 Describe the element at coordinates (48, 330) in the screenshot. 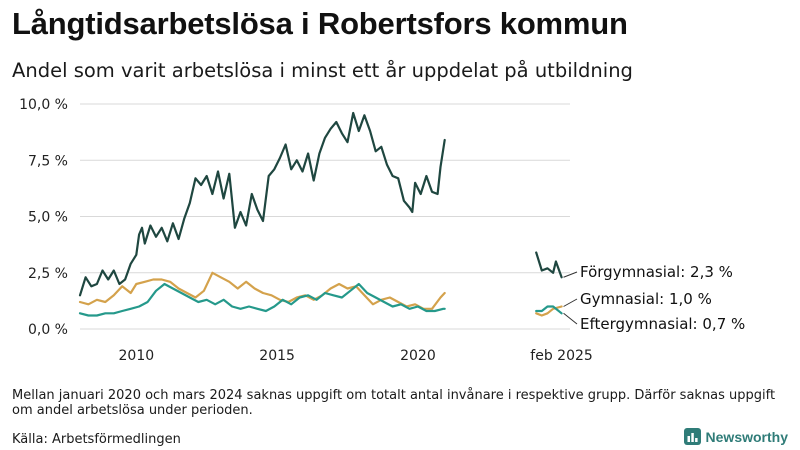

I see `y-tick-label: 0,0 %` at that location.